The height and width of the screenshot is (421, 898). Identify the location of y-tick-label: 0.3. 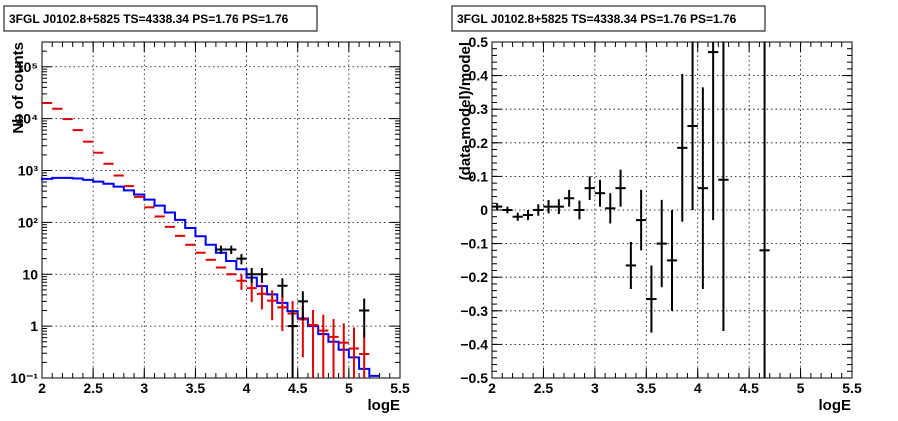
(479, 109).